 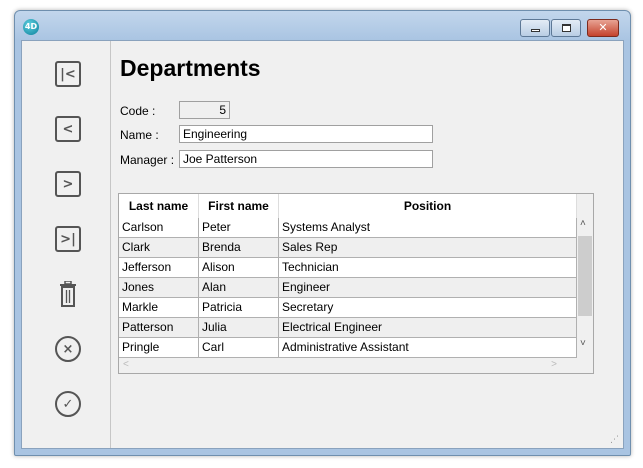 What do you see at coordinates (159, 227) in the screenshot?
I see `last-name-cell: Carlson` at bounding box center [159, 227].